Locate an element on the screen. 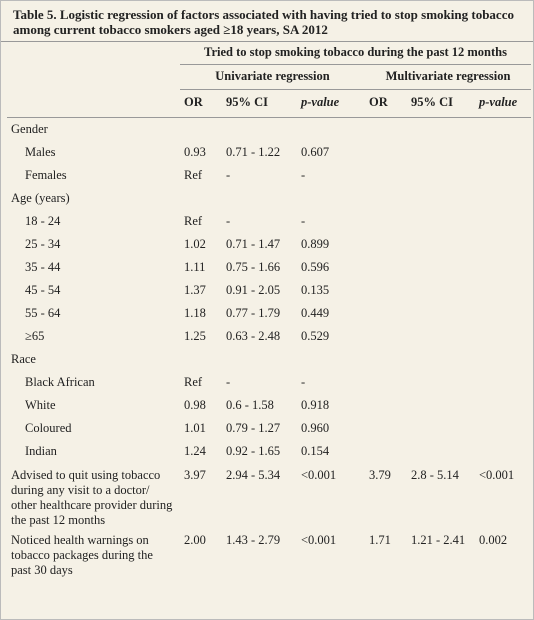  row-label: White is located at coordinates (40, 405).